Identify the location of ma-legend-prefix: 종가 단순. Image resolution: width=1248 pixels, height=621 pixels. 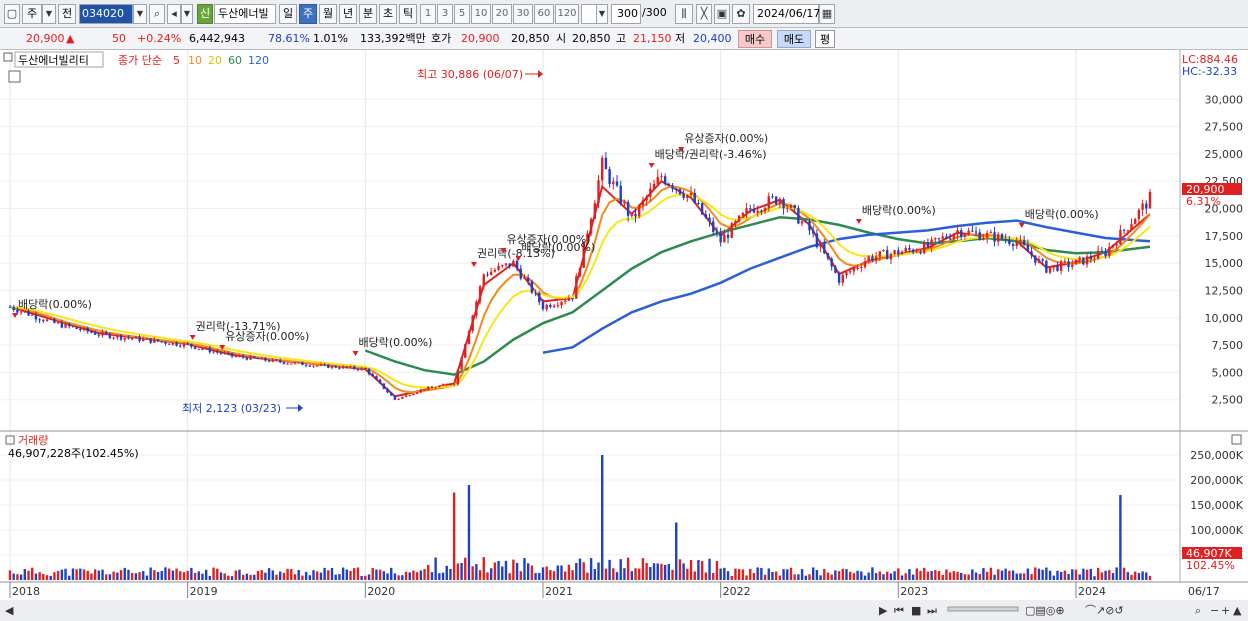
(140, 60).